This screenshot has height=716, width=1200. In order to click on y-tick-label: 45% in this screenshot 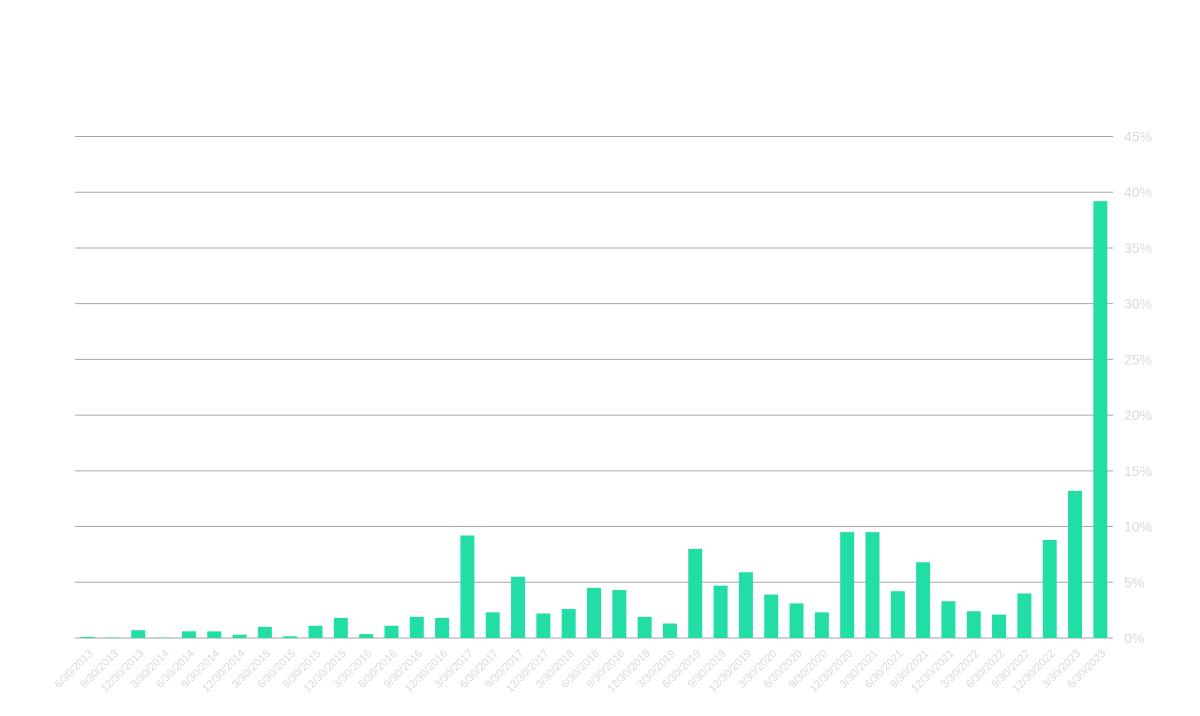, I will do `click(1138, 137)`.